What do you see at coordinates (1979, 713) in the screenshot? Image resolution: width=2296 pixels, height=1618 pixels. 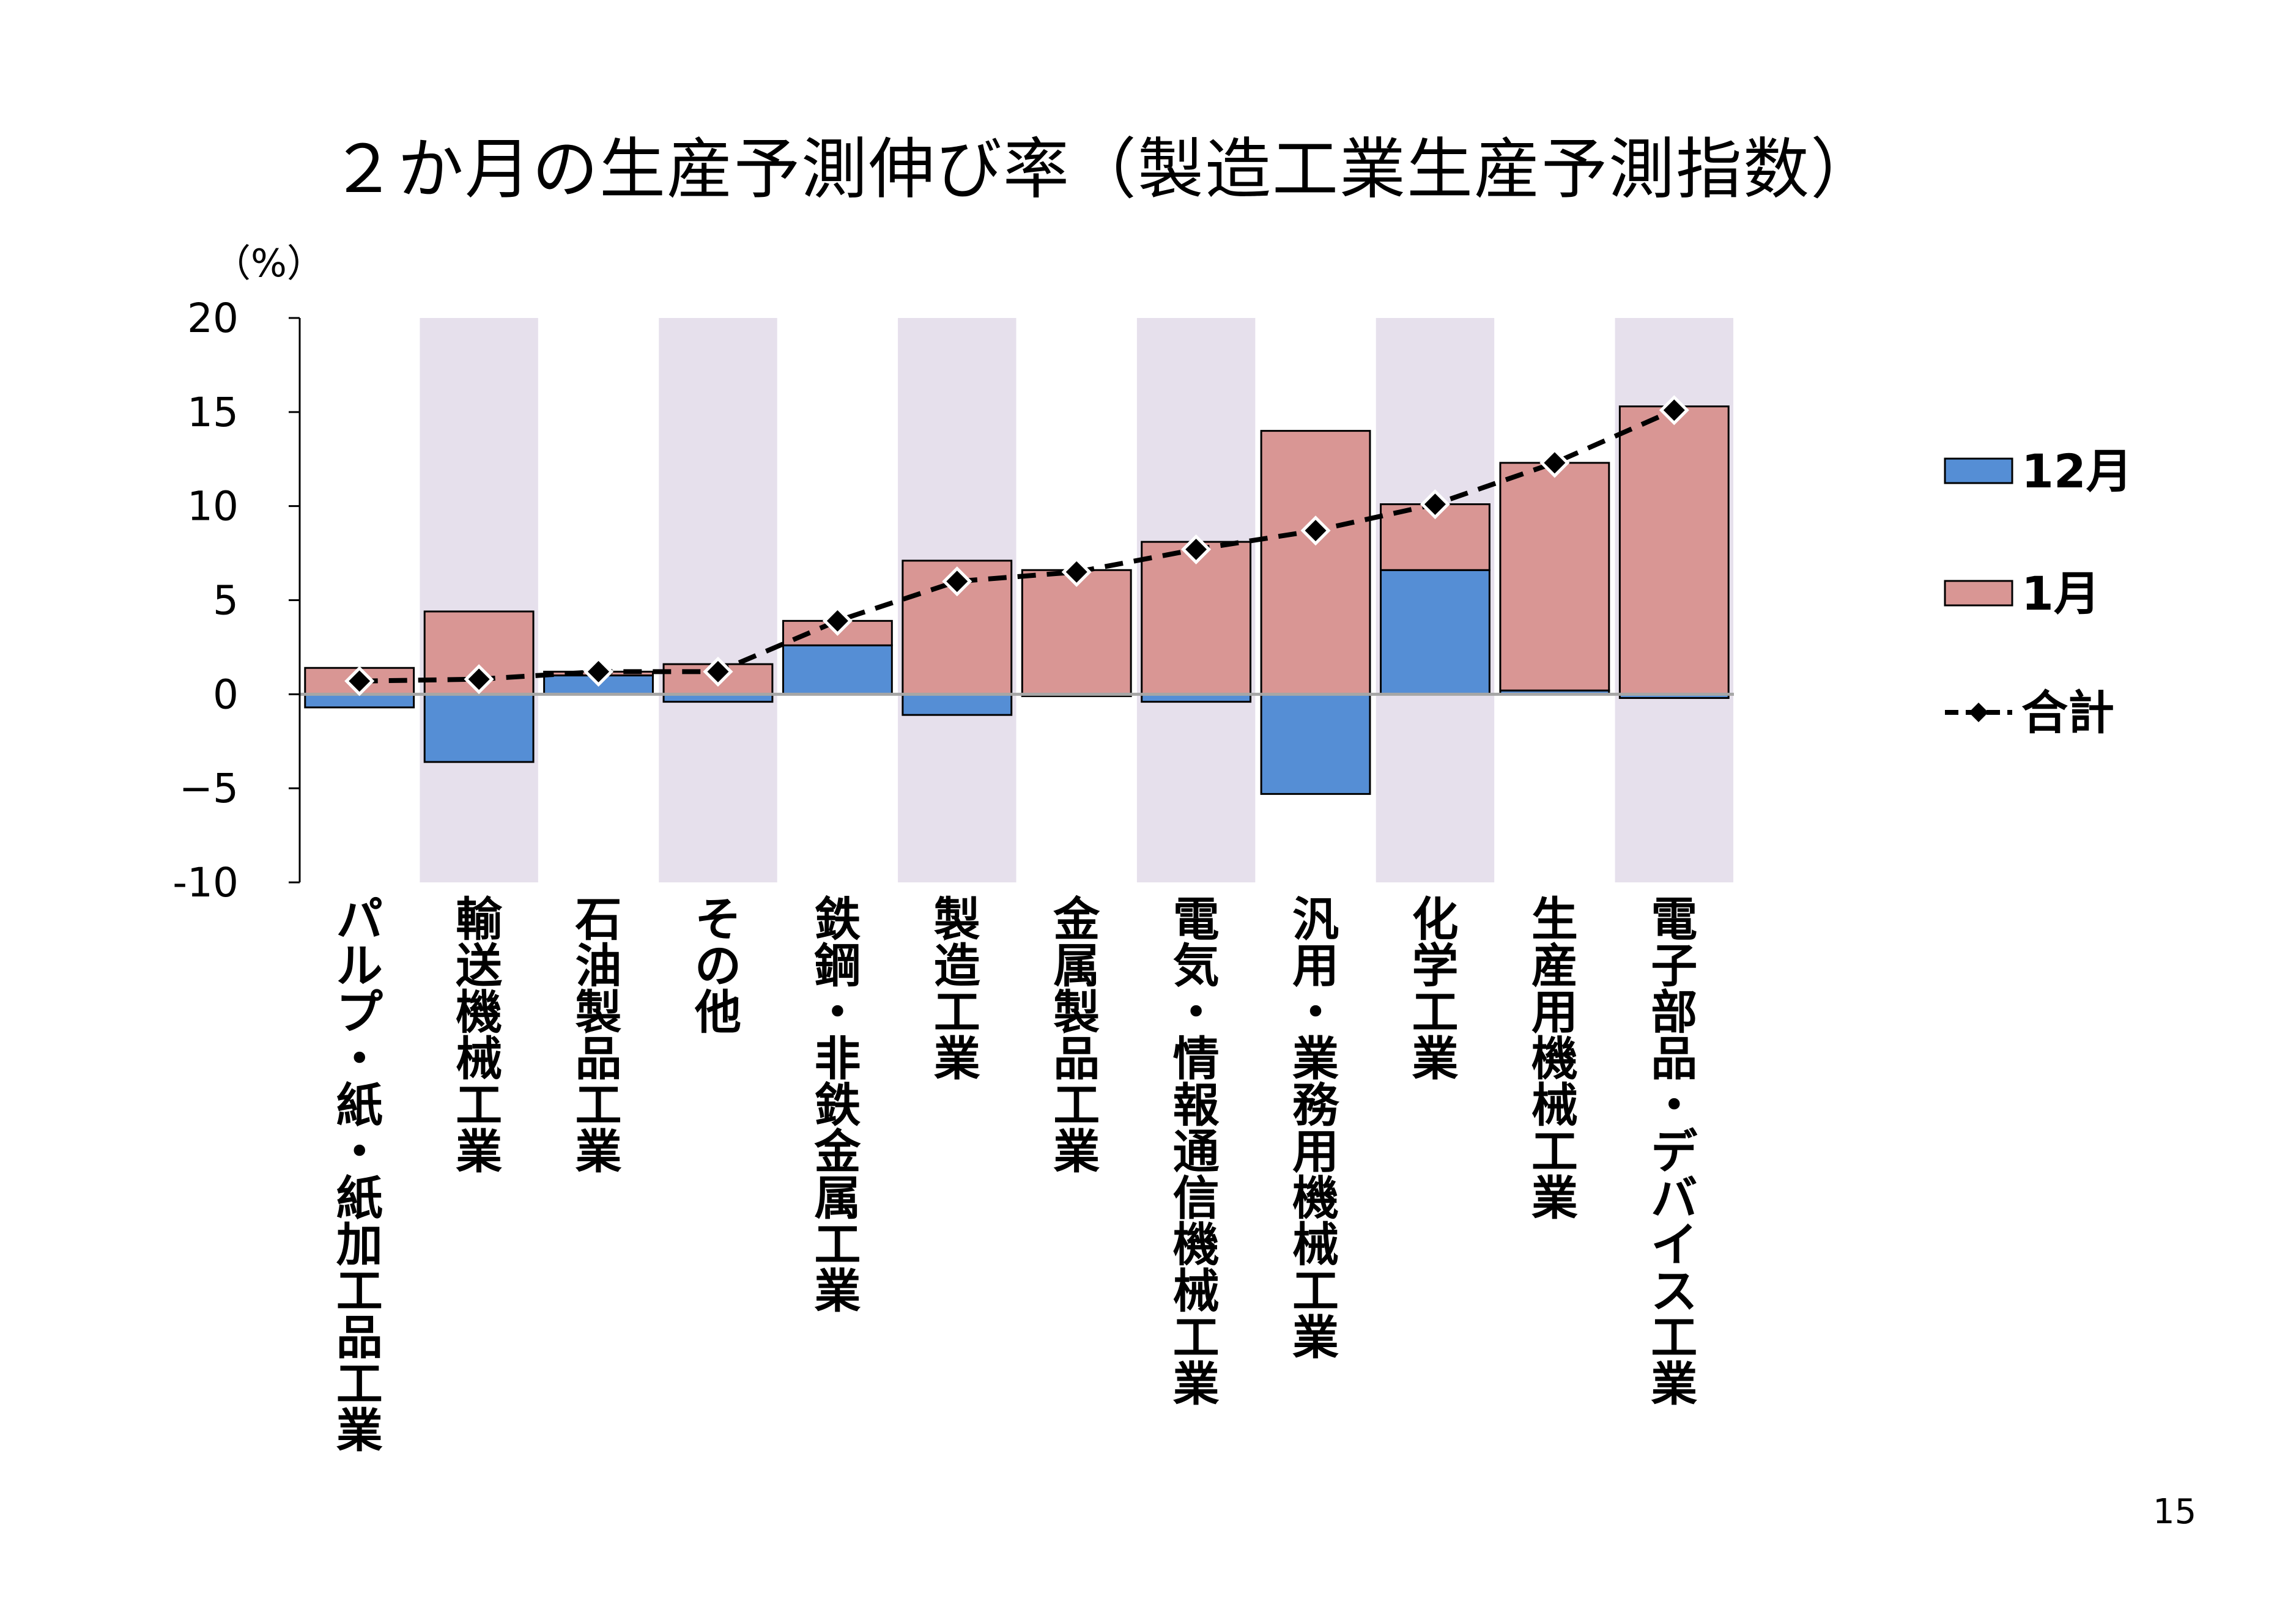 I see `legend-diamond-marker` at bounding box center [1979, 713].